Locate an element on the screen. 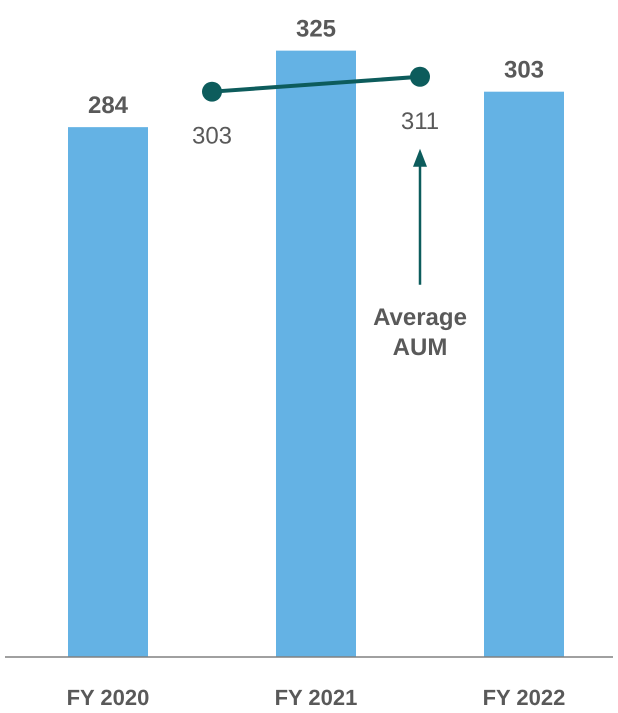 This screenshot has height=713, width=618. x-tick-label: FY 2021 is located at coordinates (316, 697).